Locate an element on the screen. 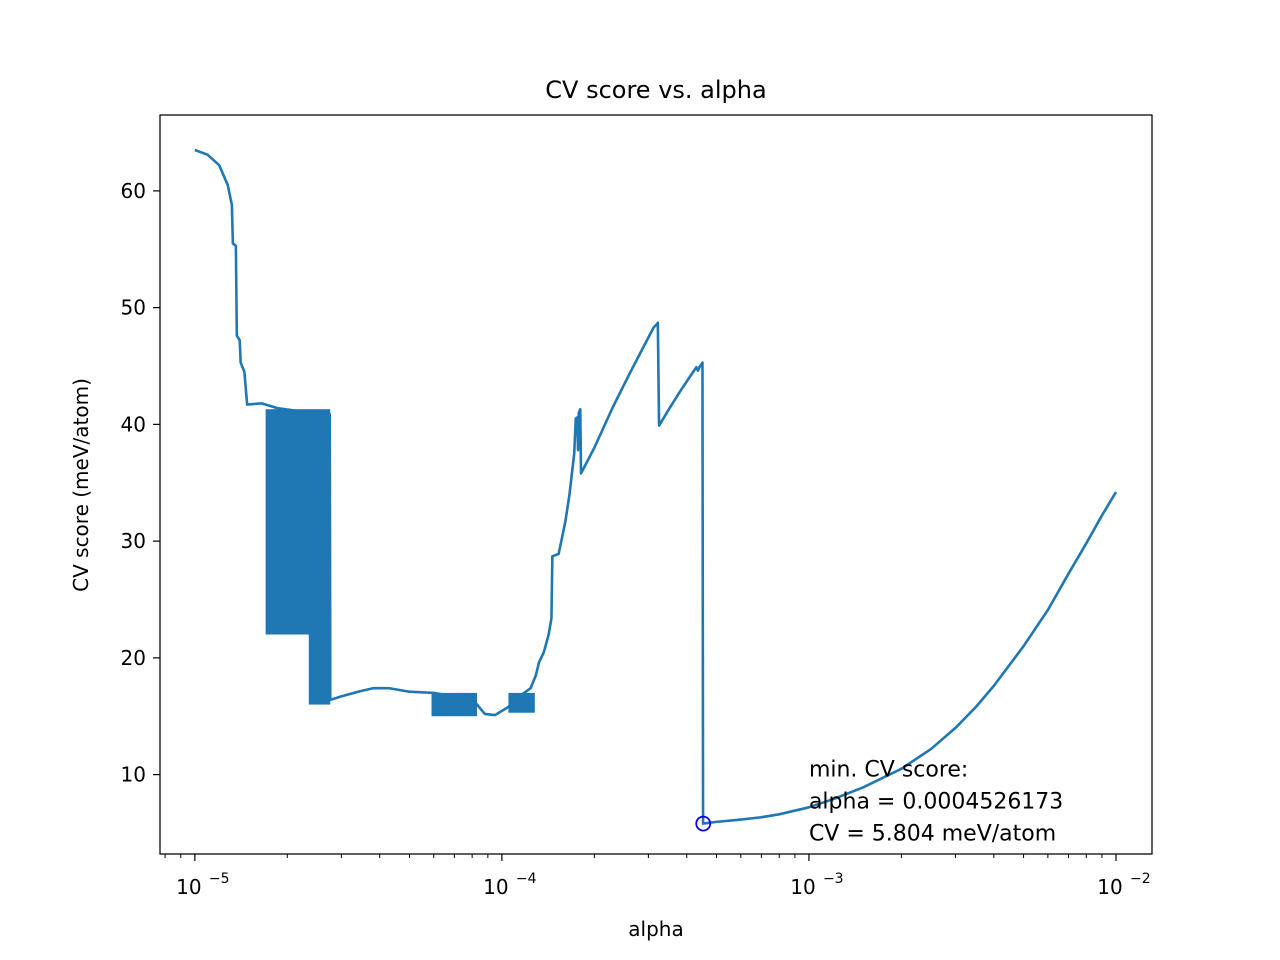 The image size is (1280, 960). y-axis-label: CV score (meV/atom) is located at coordinates (81, 485).